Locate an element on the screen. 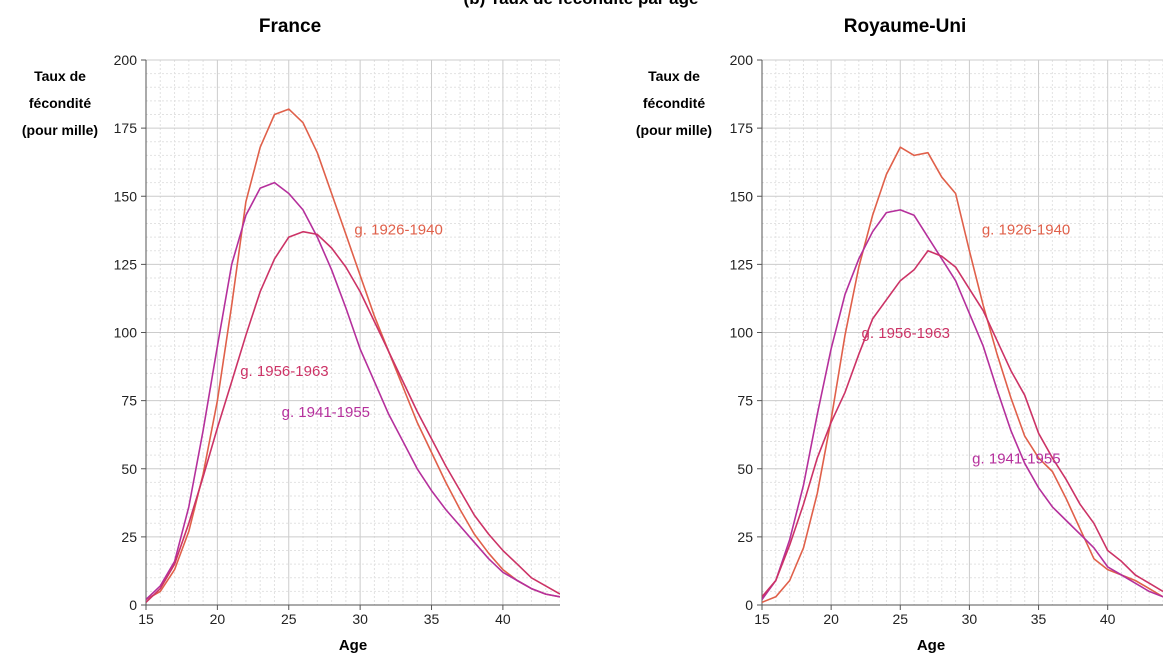  figure-title: (b) Taux de fécondité par âge is located at coordinates (581, 4).